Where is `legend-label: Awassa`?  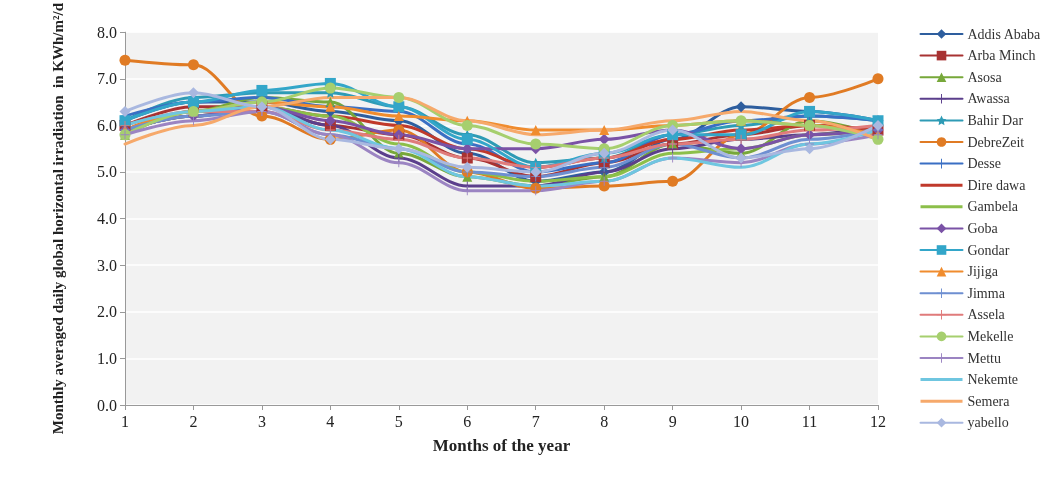
legend-label: Awassa is located at coordinates (989, 99).